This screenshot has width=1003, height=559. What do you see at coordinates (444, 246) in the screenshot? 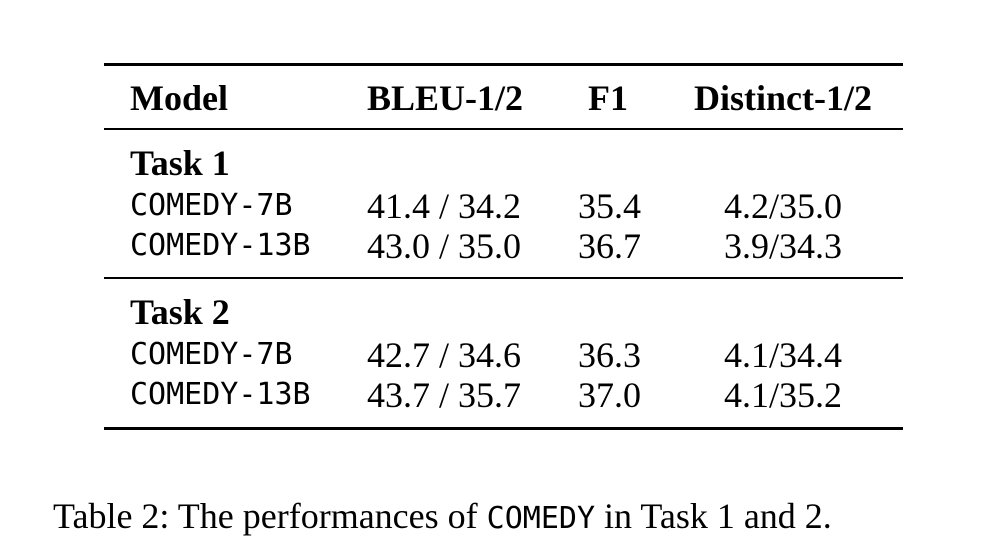
I see `table-row-bleu: 43.0 / 35.0` at bounding box center [444, 246].